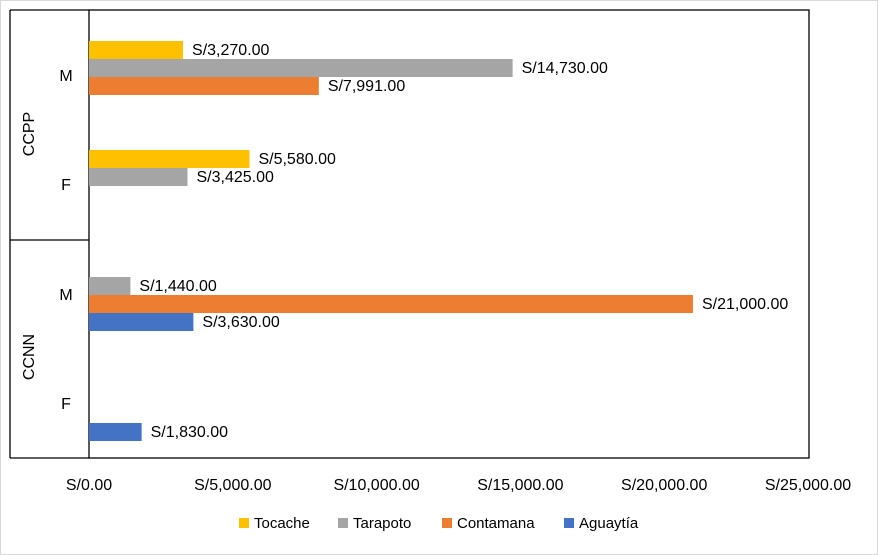 This screenshot has height=555, width=878. What do you see at coordinates (297, 159) in the screenshot?
I see `data-label-ccpp-f-tocache: S/5,580.00` at bounding box center [297, 159].